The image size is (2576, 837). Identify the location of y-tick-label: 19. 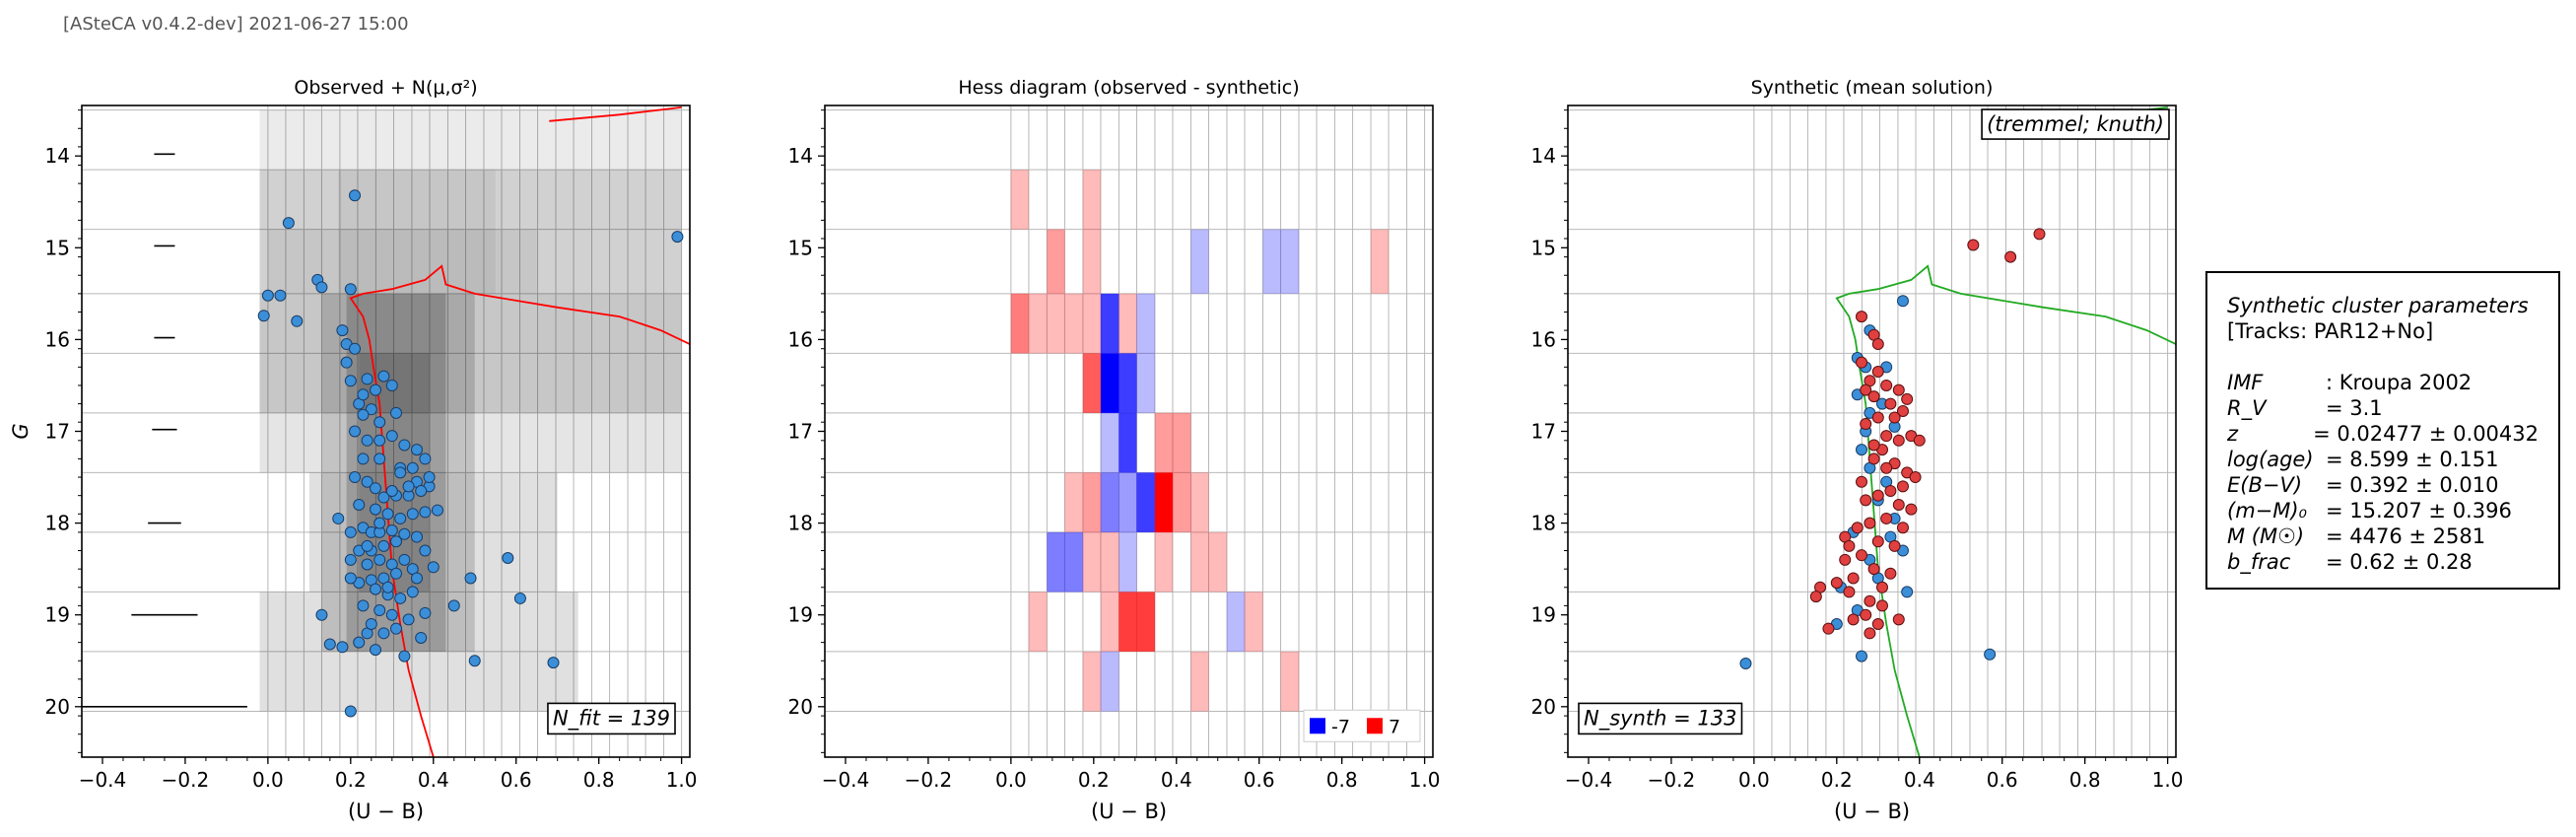
(57, 615).